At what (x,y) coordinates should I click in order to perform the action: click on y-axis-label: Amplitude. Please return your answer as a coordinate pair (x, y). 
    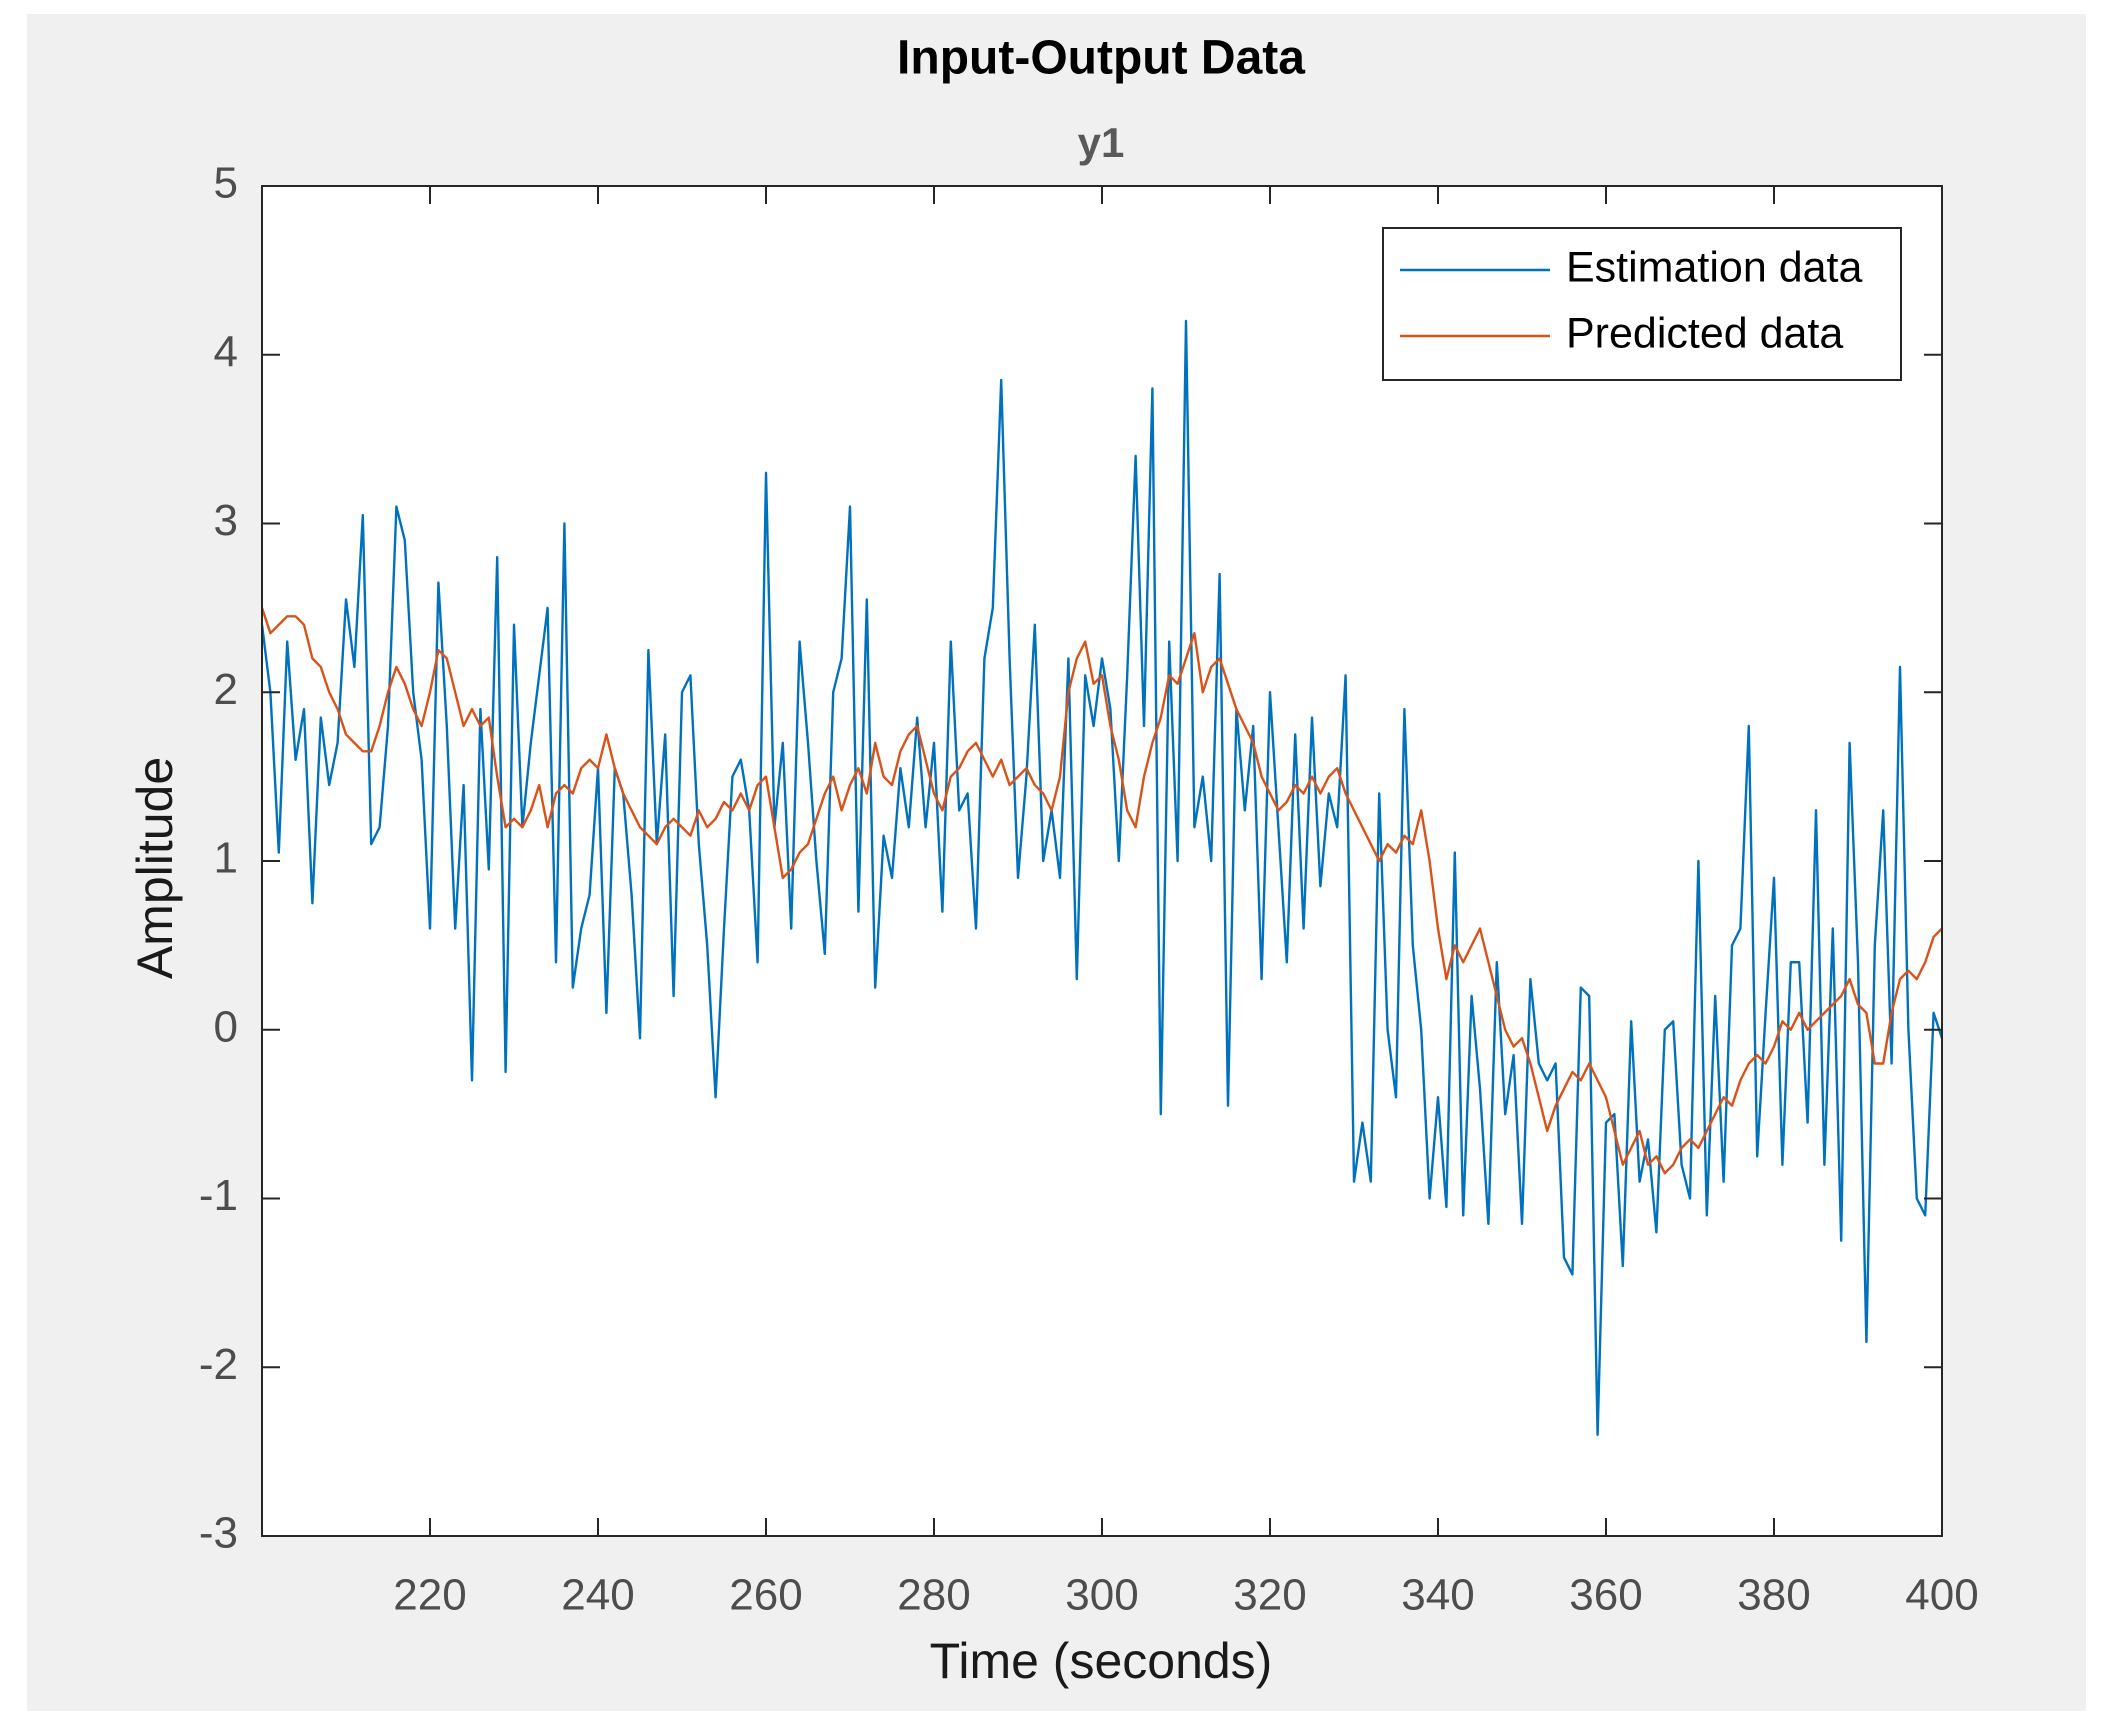
    Looking at the image, I should click on (155, 868).